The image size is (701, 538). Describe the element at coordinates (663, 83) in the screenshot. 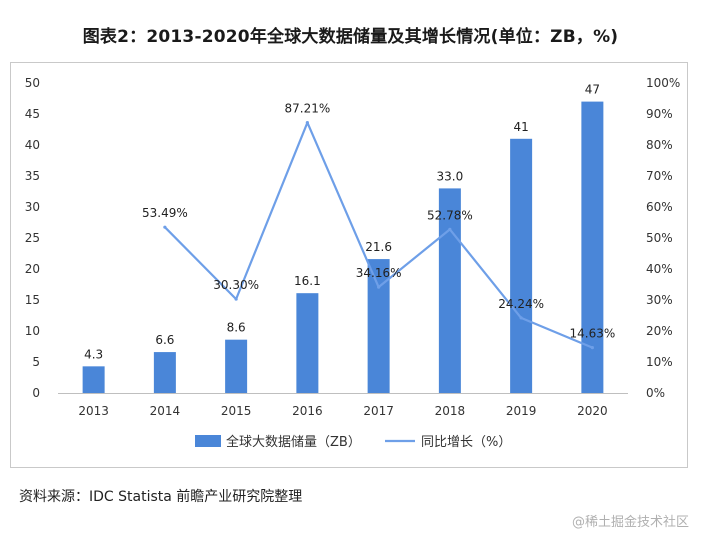

I see `y-right-tick-label: 100%` at that location.